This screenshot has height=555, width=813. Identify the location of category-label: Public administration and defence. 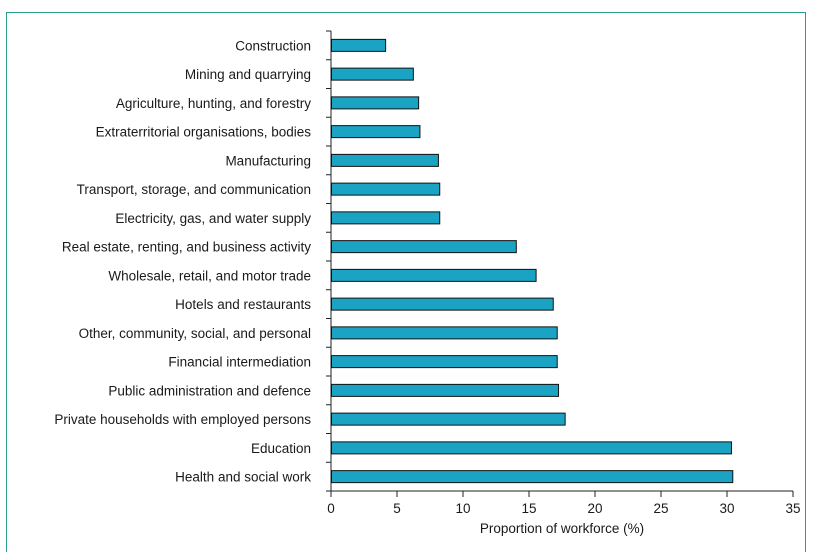
(209, 390).